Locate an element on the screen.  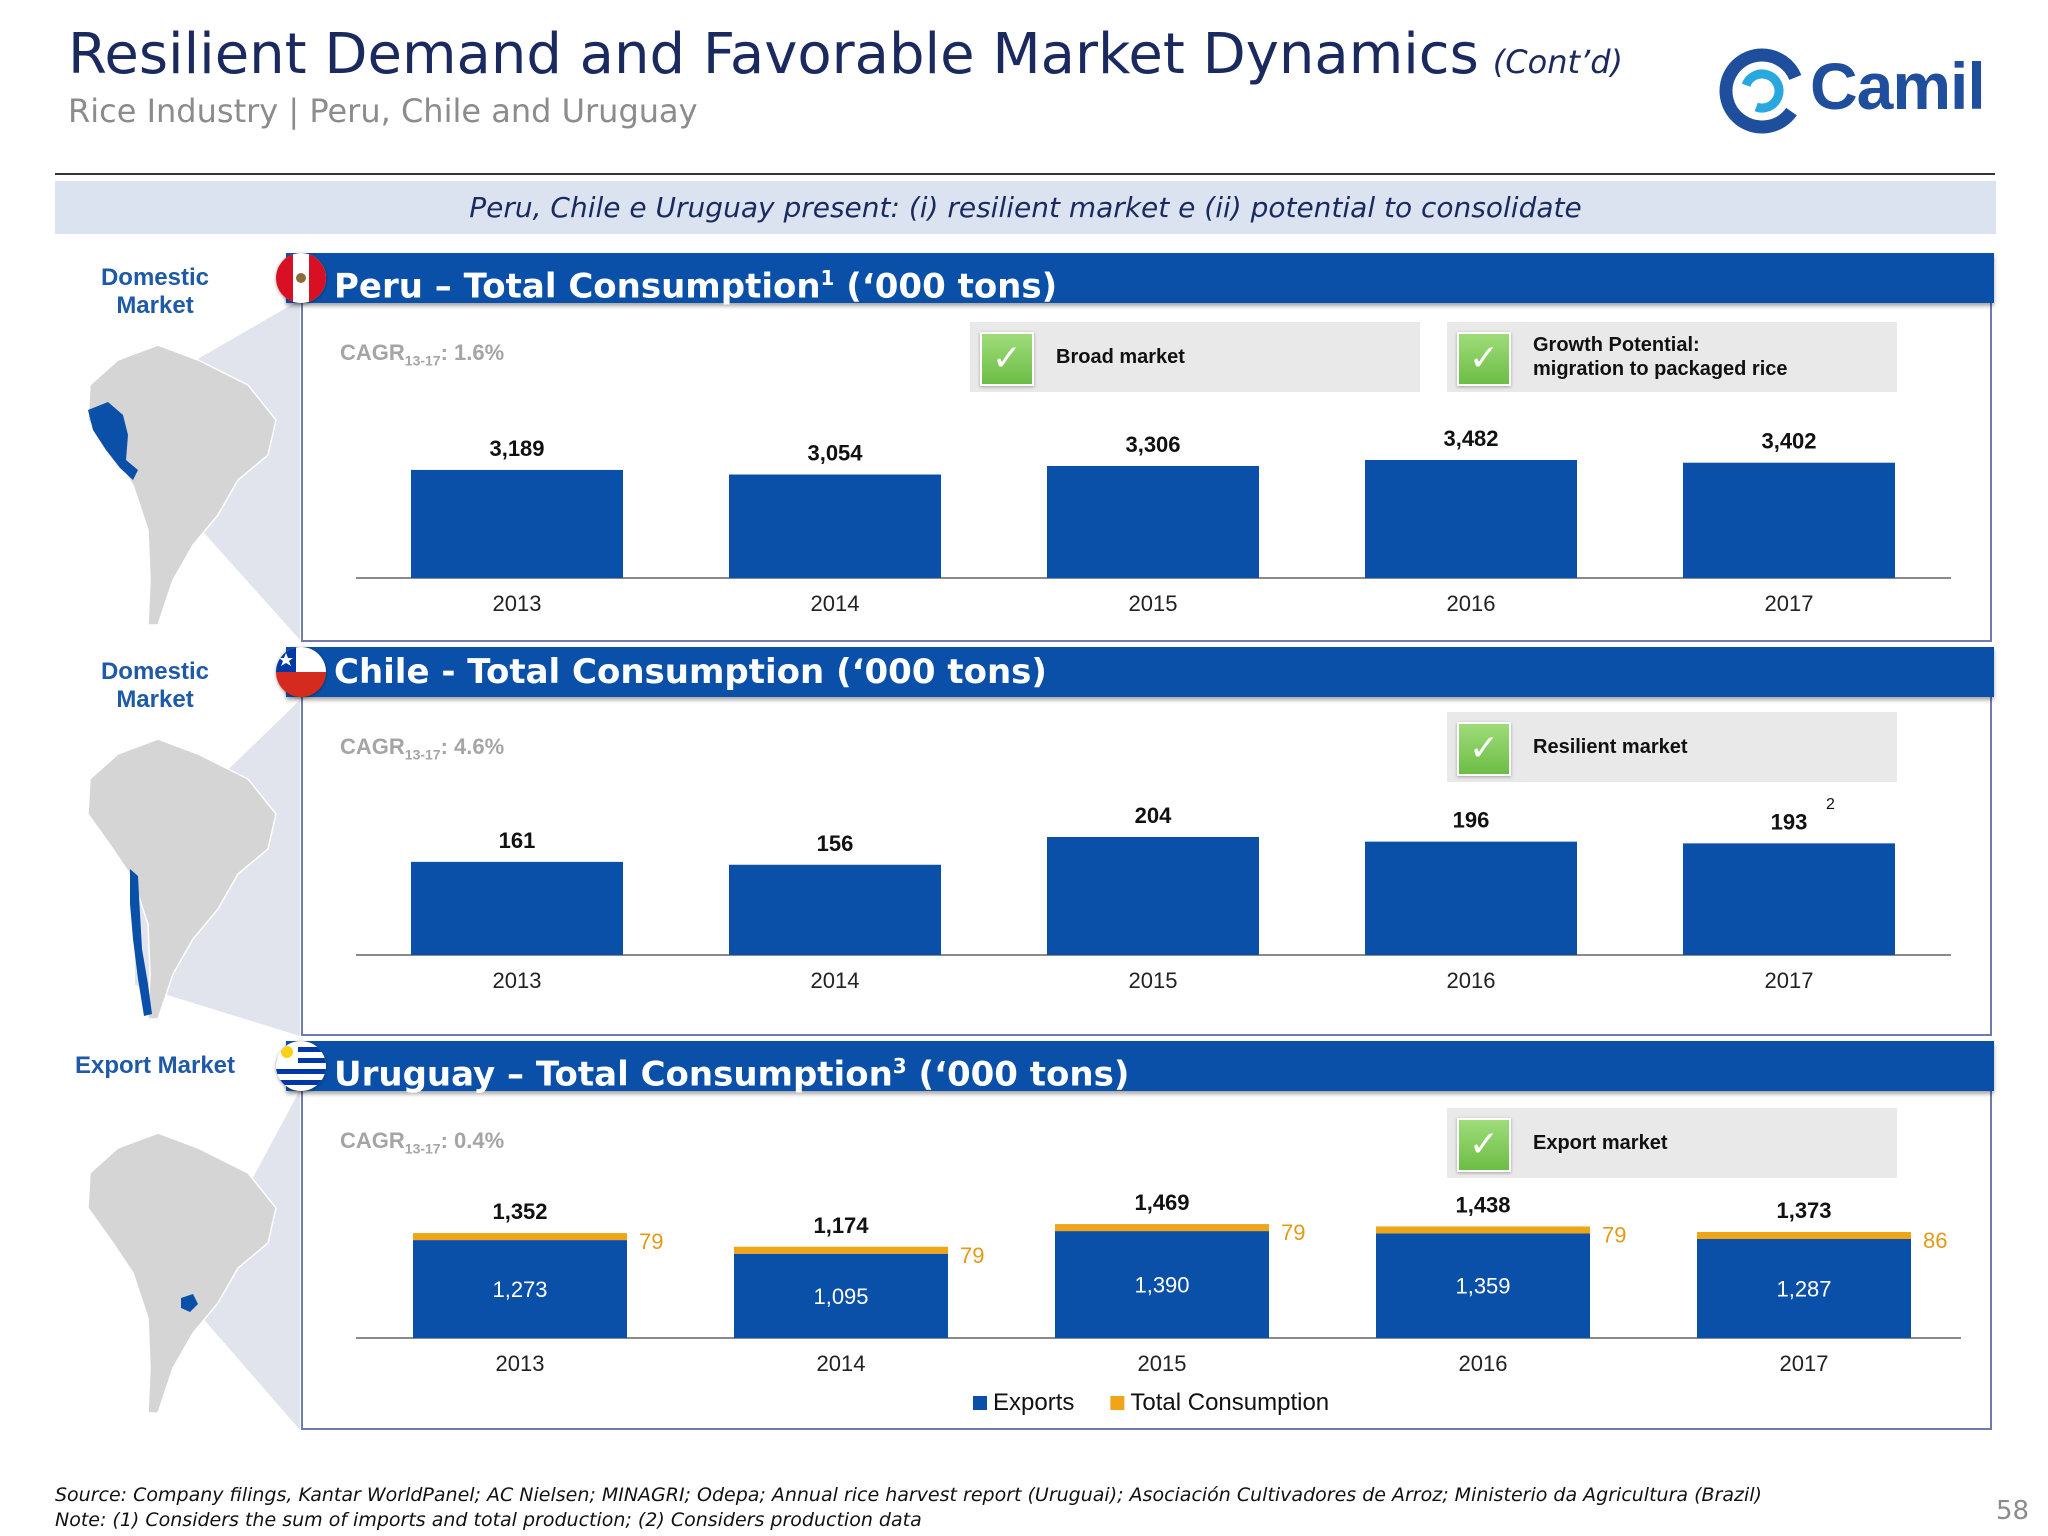
exports-value-label: 1,095 is located at coordinates (840, 1296).